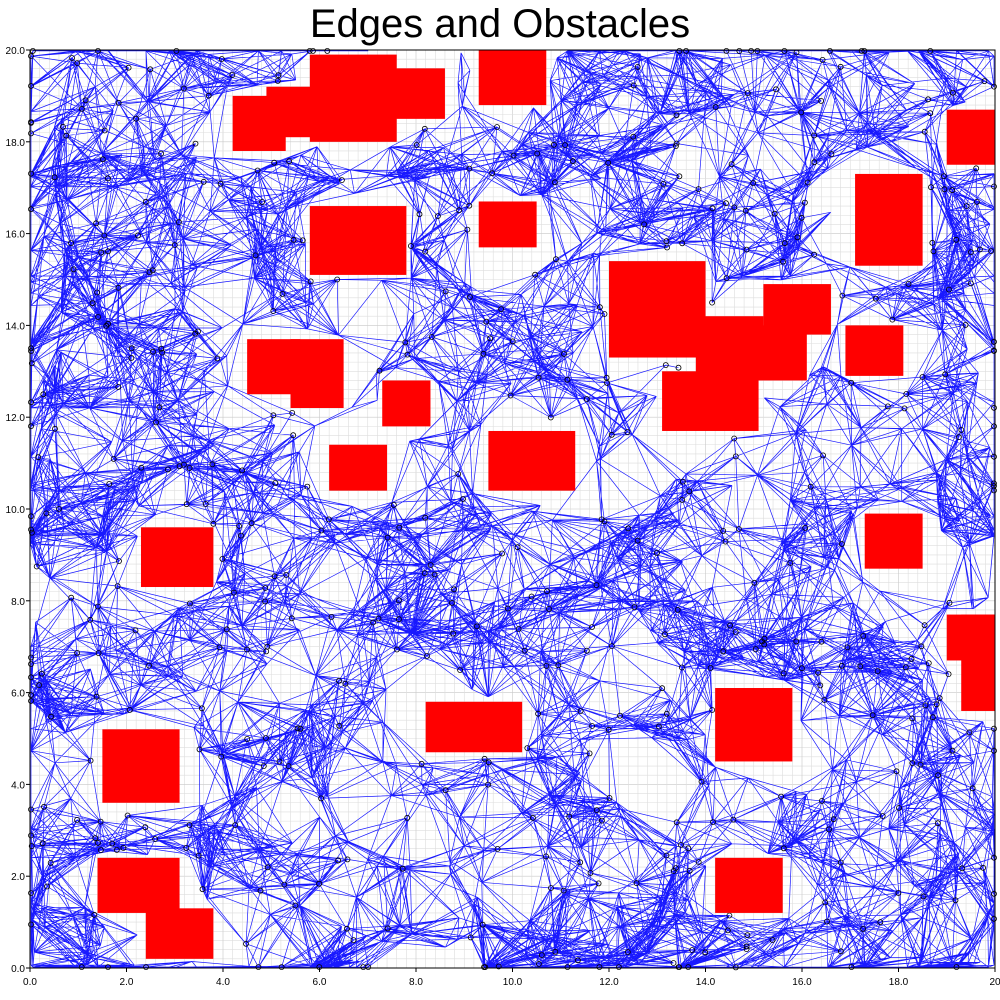 This screenshot has width=1000, height=1000. Describe the element at coordinates (16, 235) in the screenshot. I see `y-tick-label: 16.0` at that location.